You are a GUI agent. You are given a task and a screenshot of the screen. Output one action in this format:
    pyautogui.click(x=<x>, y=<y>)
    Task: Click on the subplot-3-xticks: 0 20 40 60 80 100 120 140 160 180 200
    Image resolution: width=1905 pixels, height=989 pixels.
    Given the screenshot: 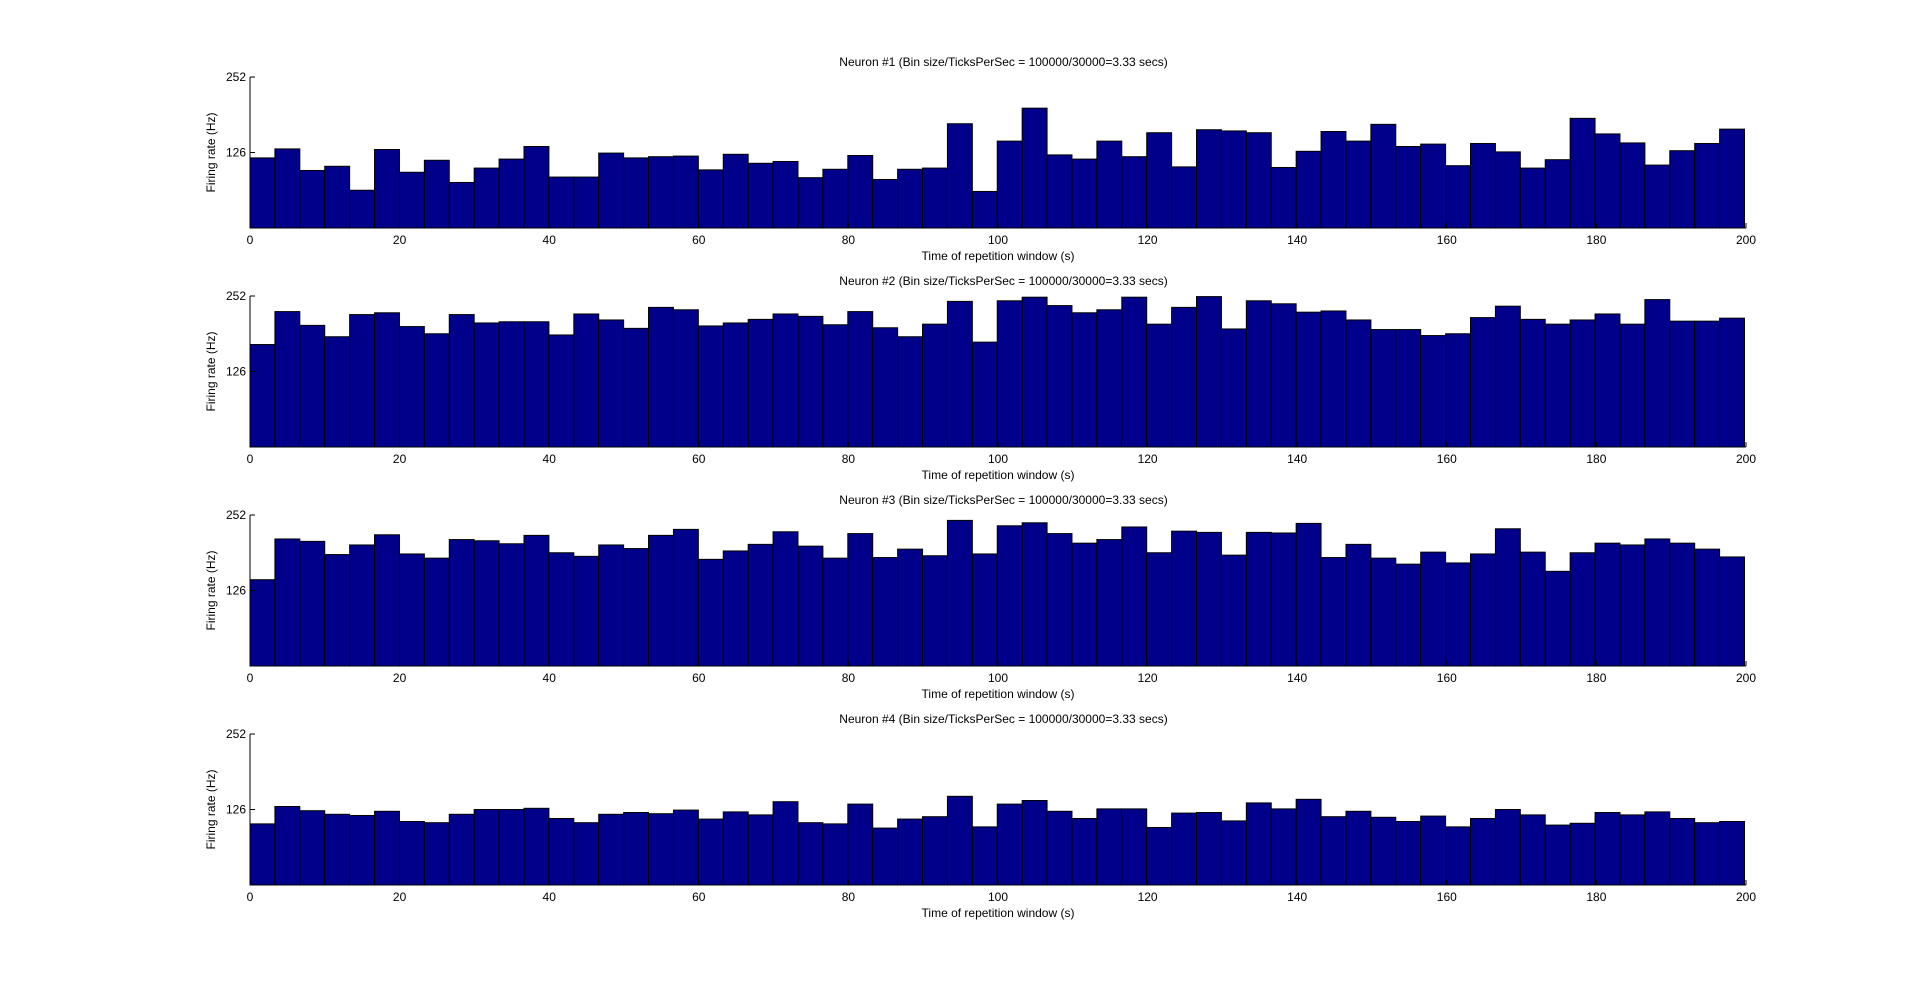 What is the action you would take?
    pyautogui.click(x=1001, y=673)
    